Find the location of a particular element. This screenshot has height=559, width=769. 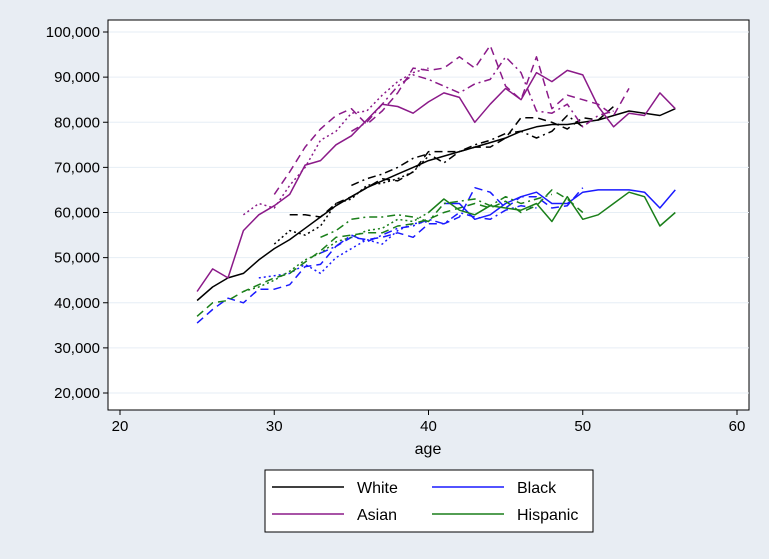

y-tick-label: 60,000 is located at coordinates (77, 213).